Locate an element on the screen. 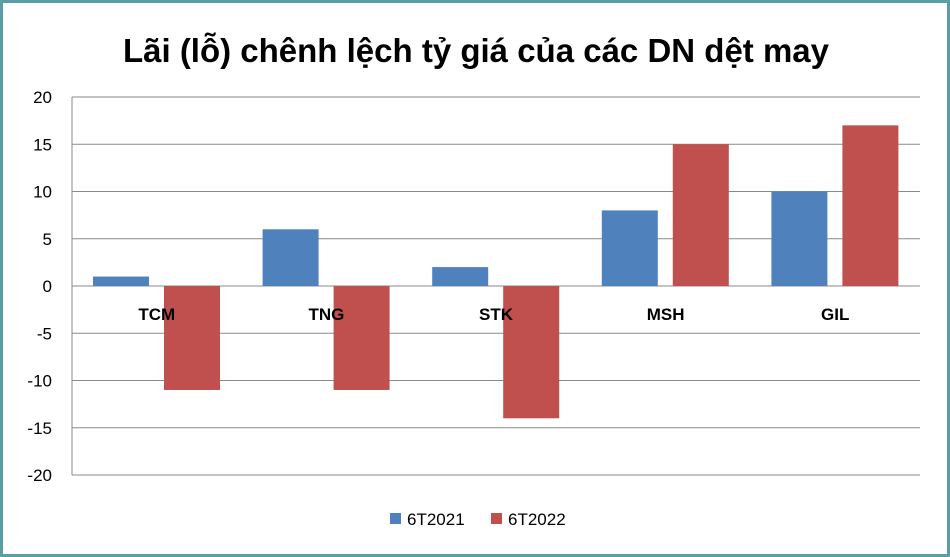 This screenshot has width=950, height=557. legend-label: 6T2022 is located at coordinates (537, 519).